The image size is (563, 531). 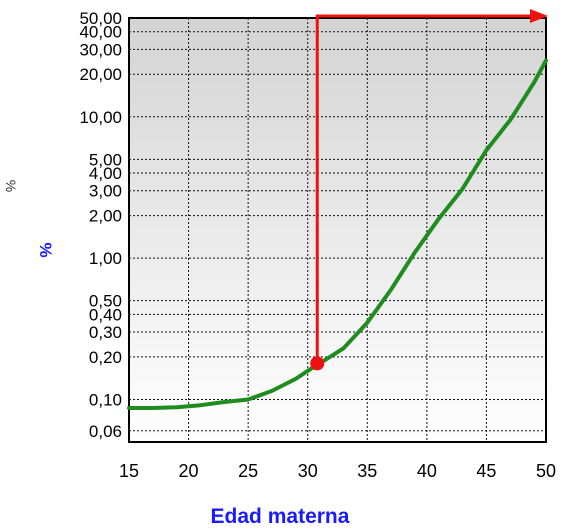 What do you see at coordinates (100, 117) in the screenshot?
I see `y-tick-label: 10,00` at bounding box center [100, 117].